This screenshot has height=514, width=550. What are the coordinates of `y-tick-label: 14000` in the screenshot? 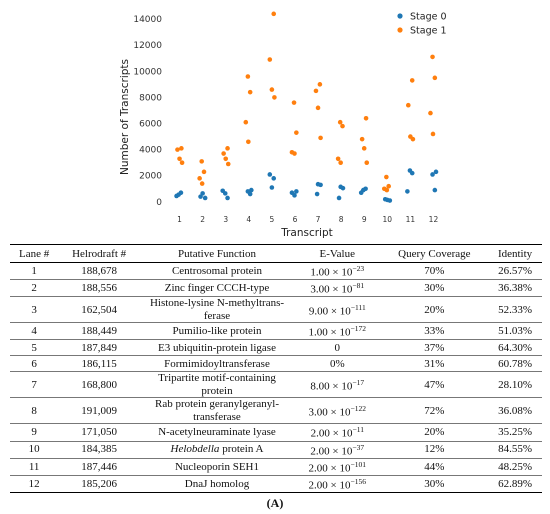 It's located at (147, 20).